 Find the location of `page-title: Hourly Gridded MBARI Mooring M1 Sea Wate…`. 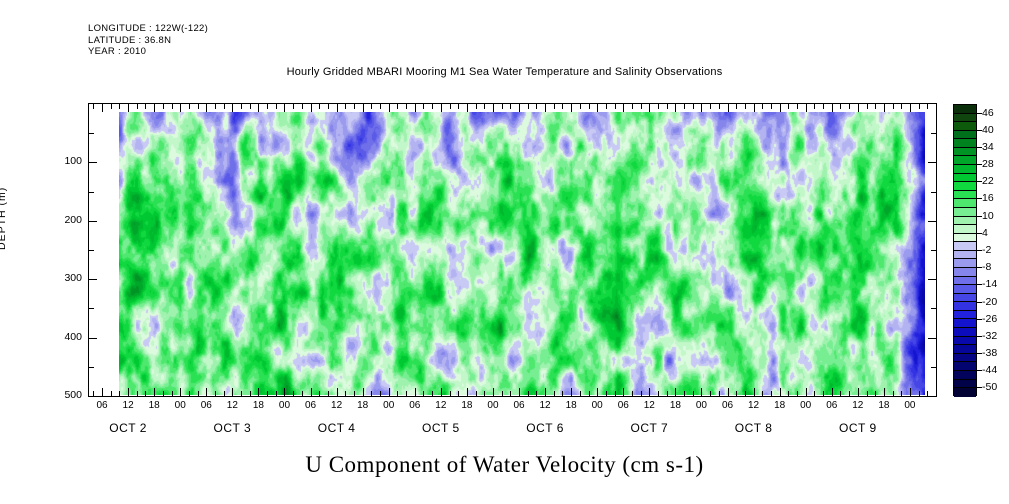

page-title: Hourly Gridded MBARI Mooring M1 Sea Wate… is located at coordinates (504, 72).